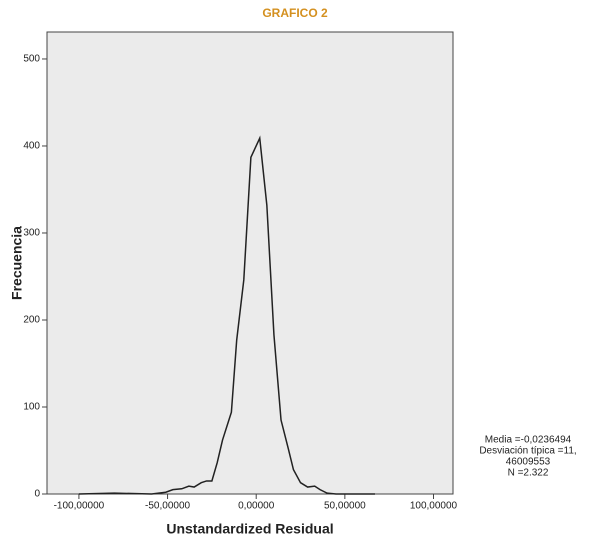 Image resolution: width=590 pixels, height=542 pixels. I want to click on y-tick-label: 300, so click(31, 233).